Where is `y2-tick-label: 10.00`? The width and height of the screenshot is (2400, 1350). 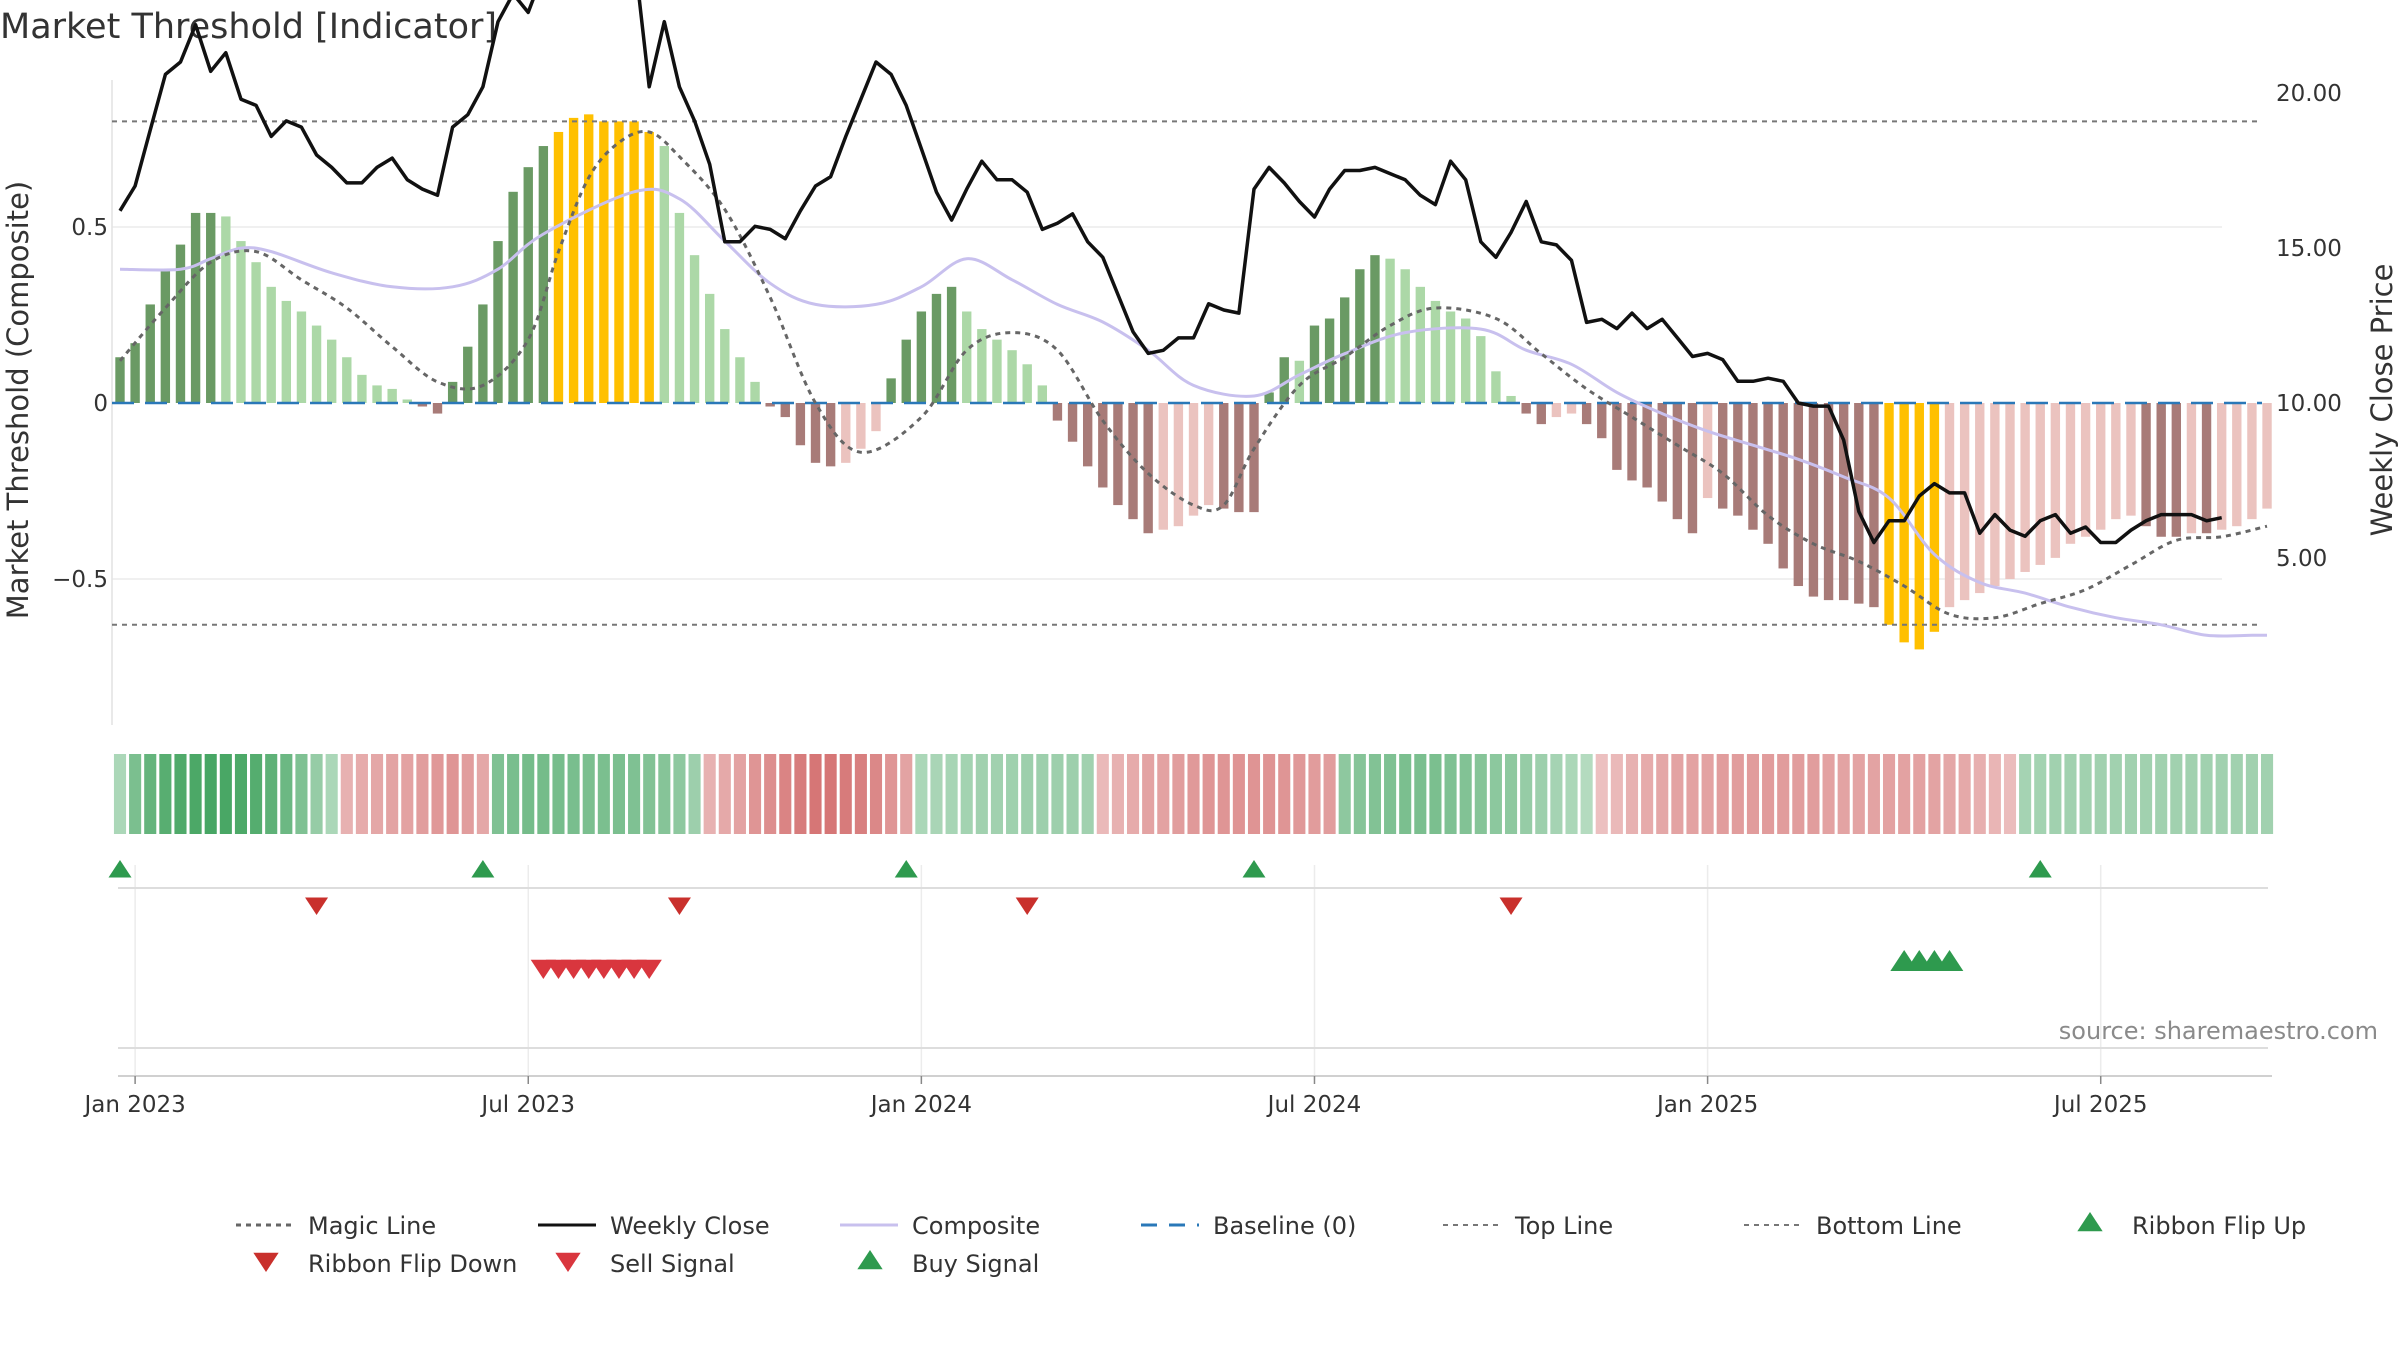
y2-tick-label: 10.00 is located at coordinates (2309, 404).